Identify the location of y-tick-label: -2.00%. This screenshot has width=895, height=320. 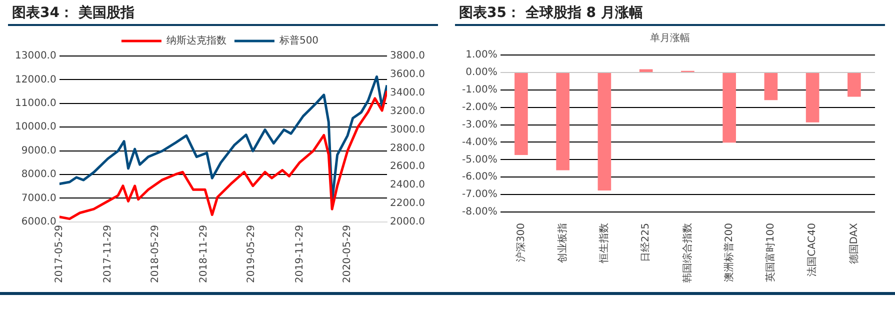
(480, 107).